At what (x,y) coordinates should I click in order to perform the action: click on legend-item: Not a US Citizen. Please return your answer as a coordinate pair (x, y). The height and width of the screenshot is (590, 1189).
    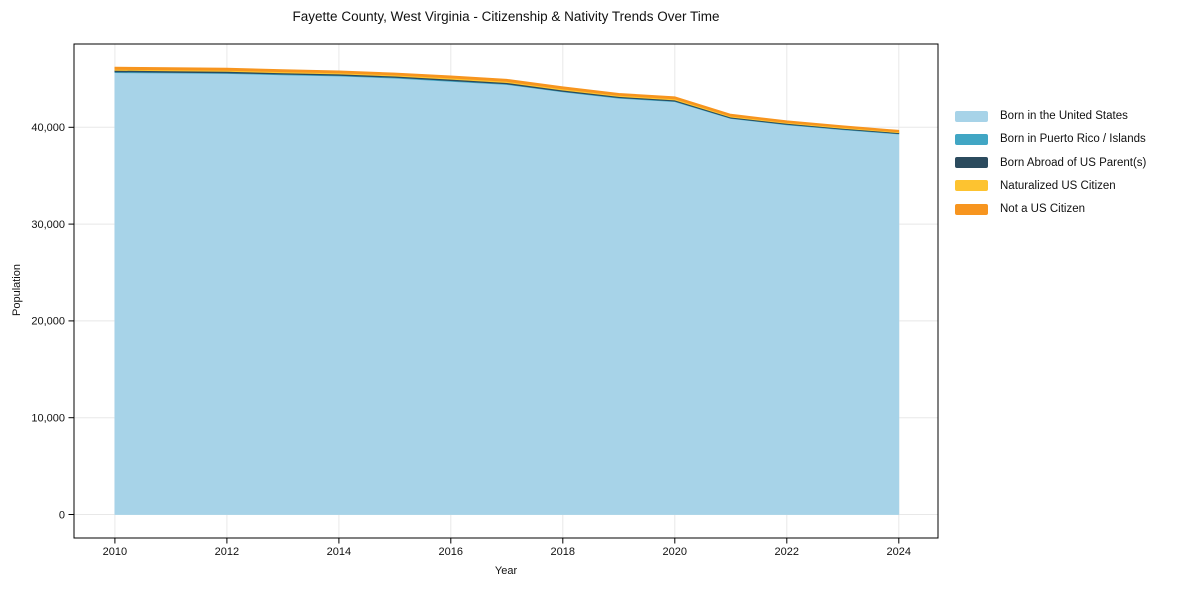
    Looking at the image, I should click on (1050, 209).